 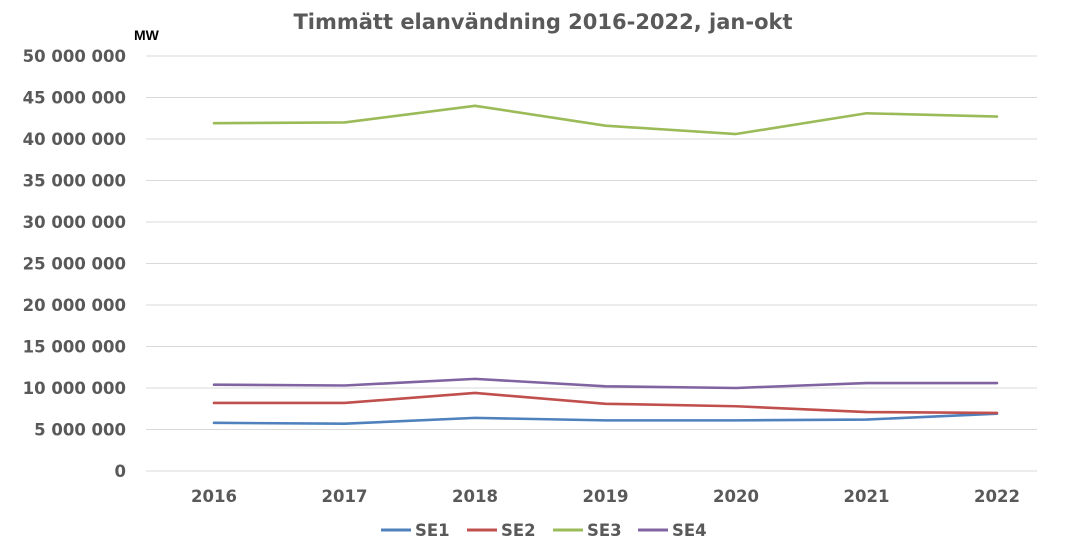 I want to click on x-tick-label: 2021, so click(x=867, y=496).